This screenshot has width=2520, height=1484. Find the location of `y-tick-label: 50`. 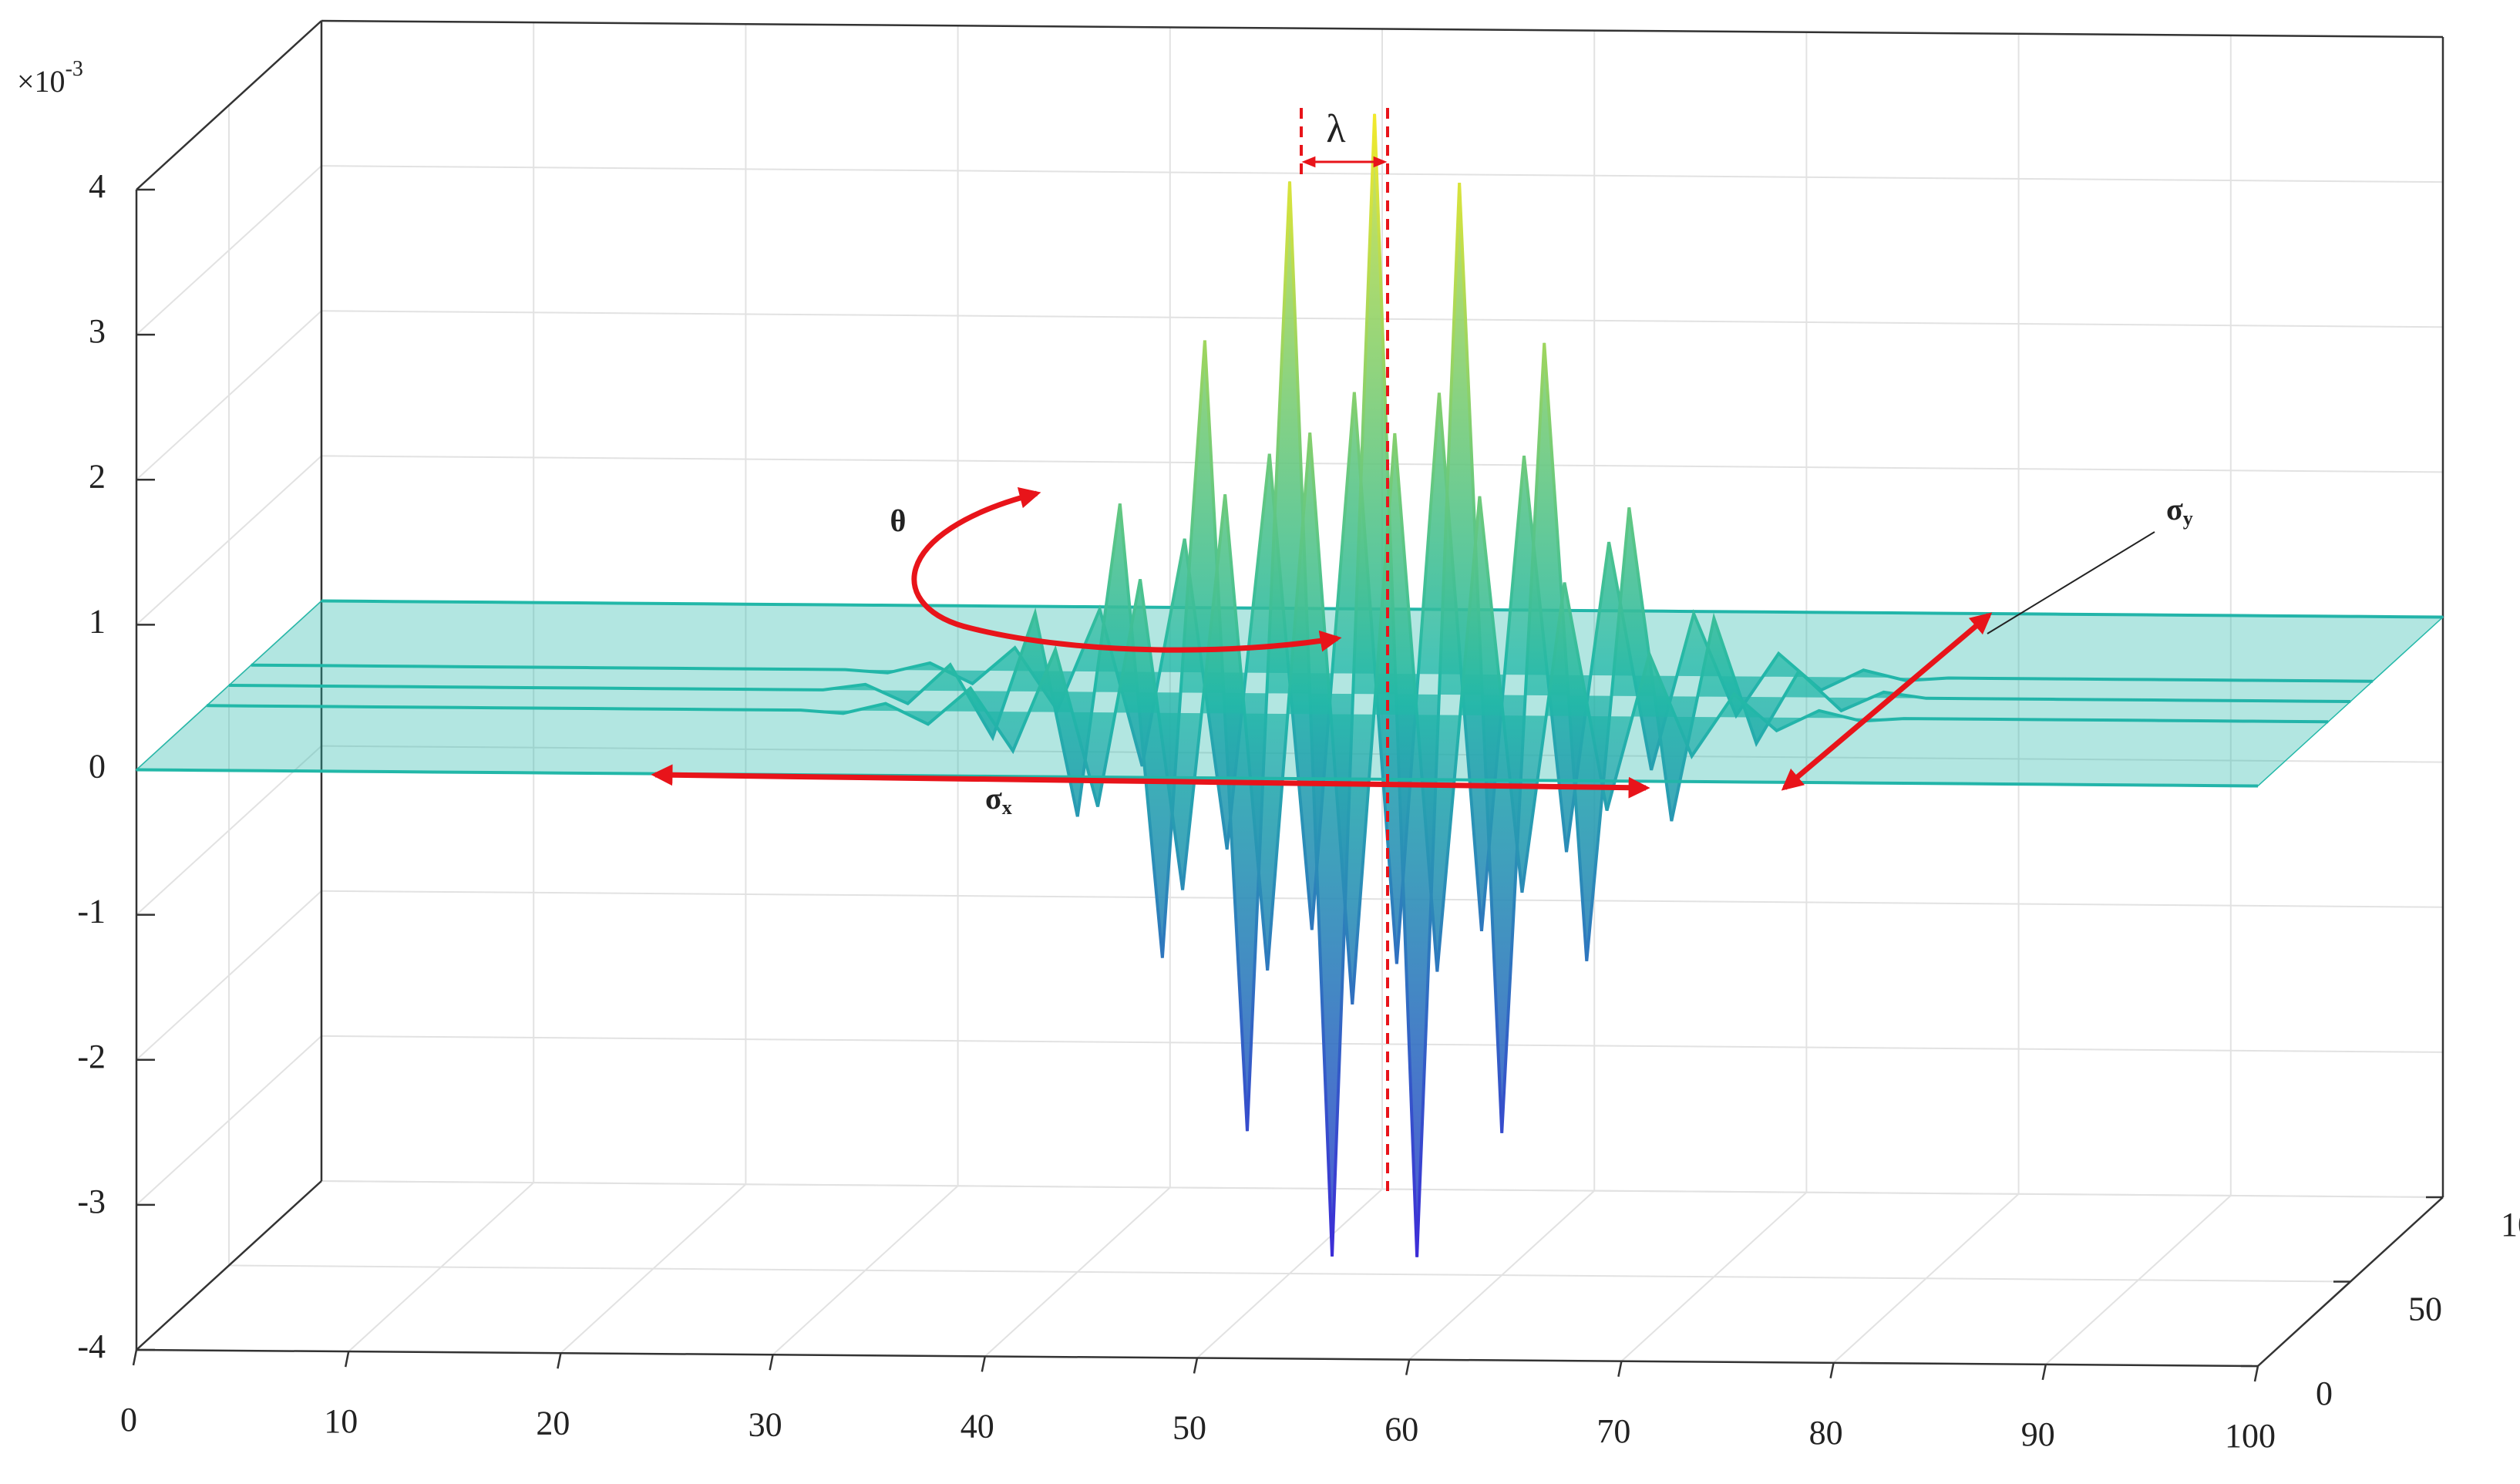

y-tick-label: 50 is located at coordinates (2425, 1309).